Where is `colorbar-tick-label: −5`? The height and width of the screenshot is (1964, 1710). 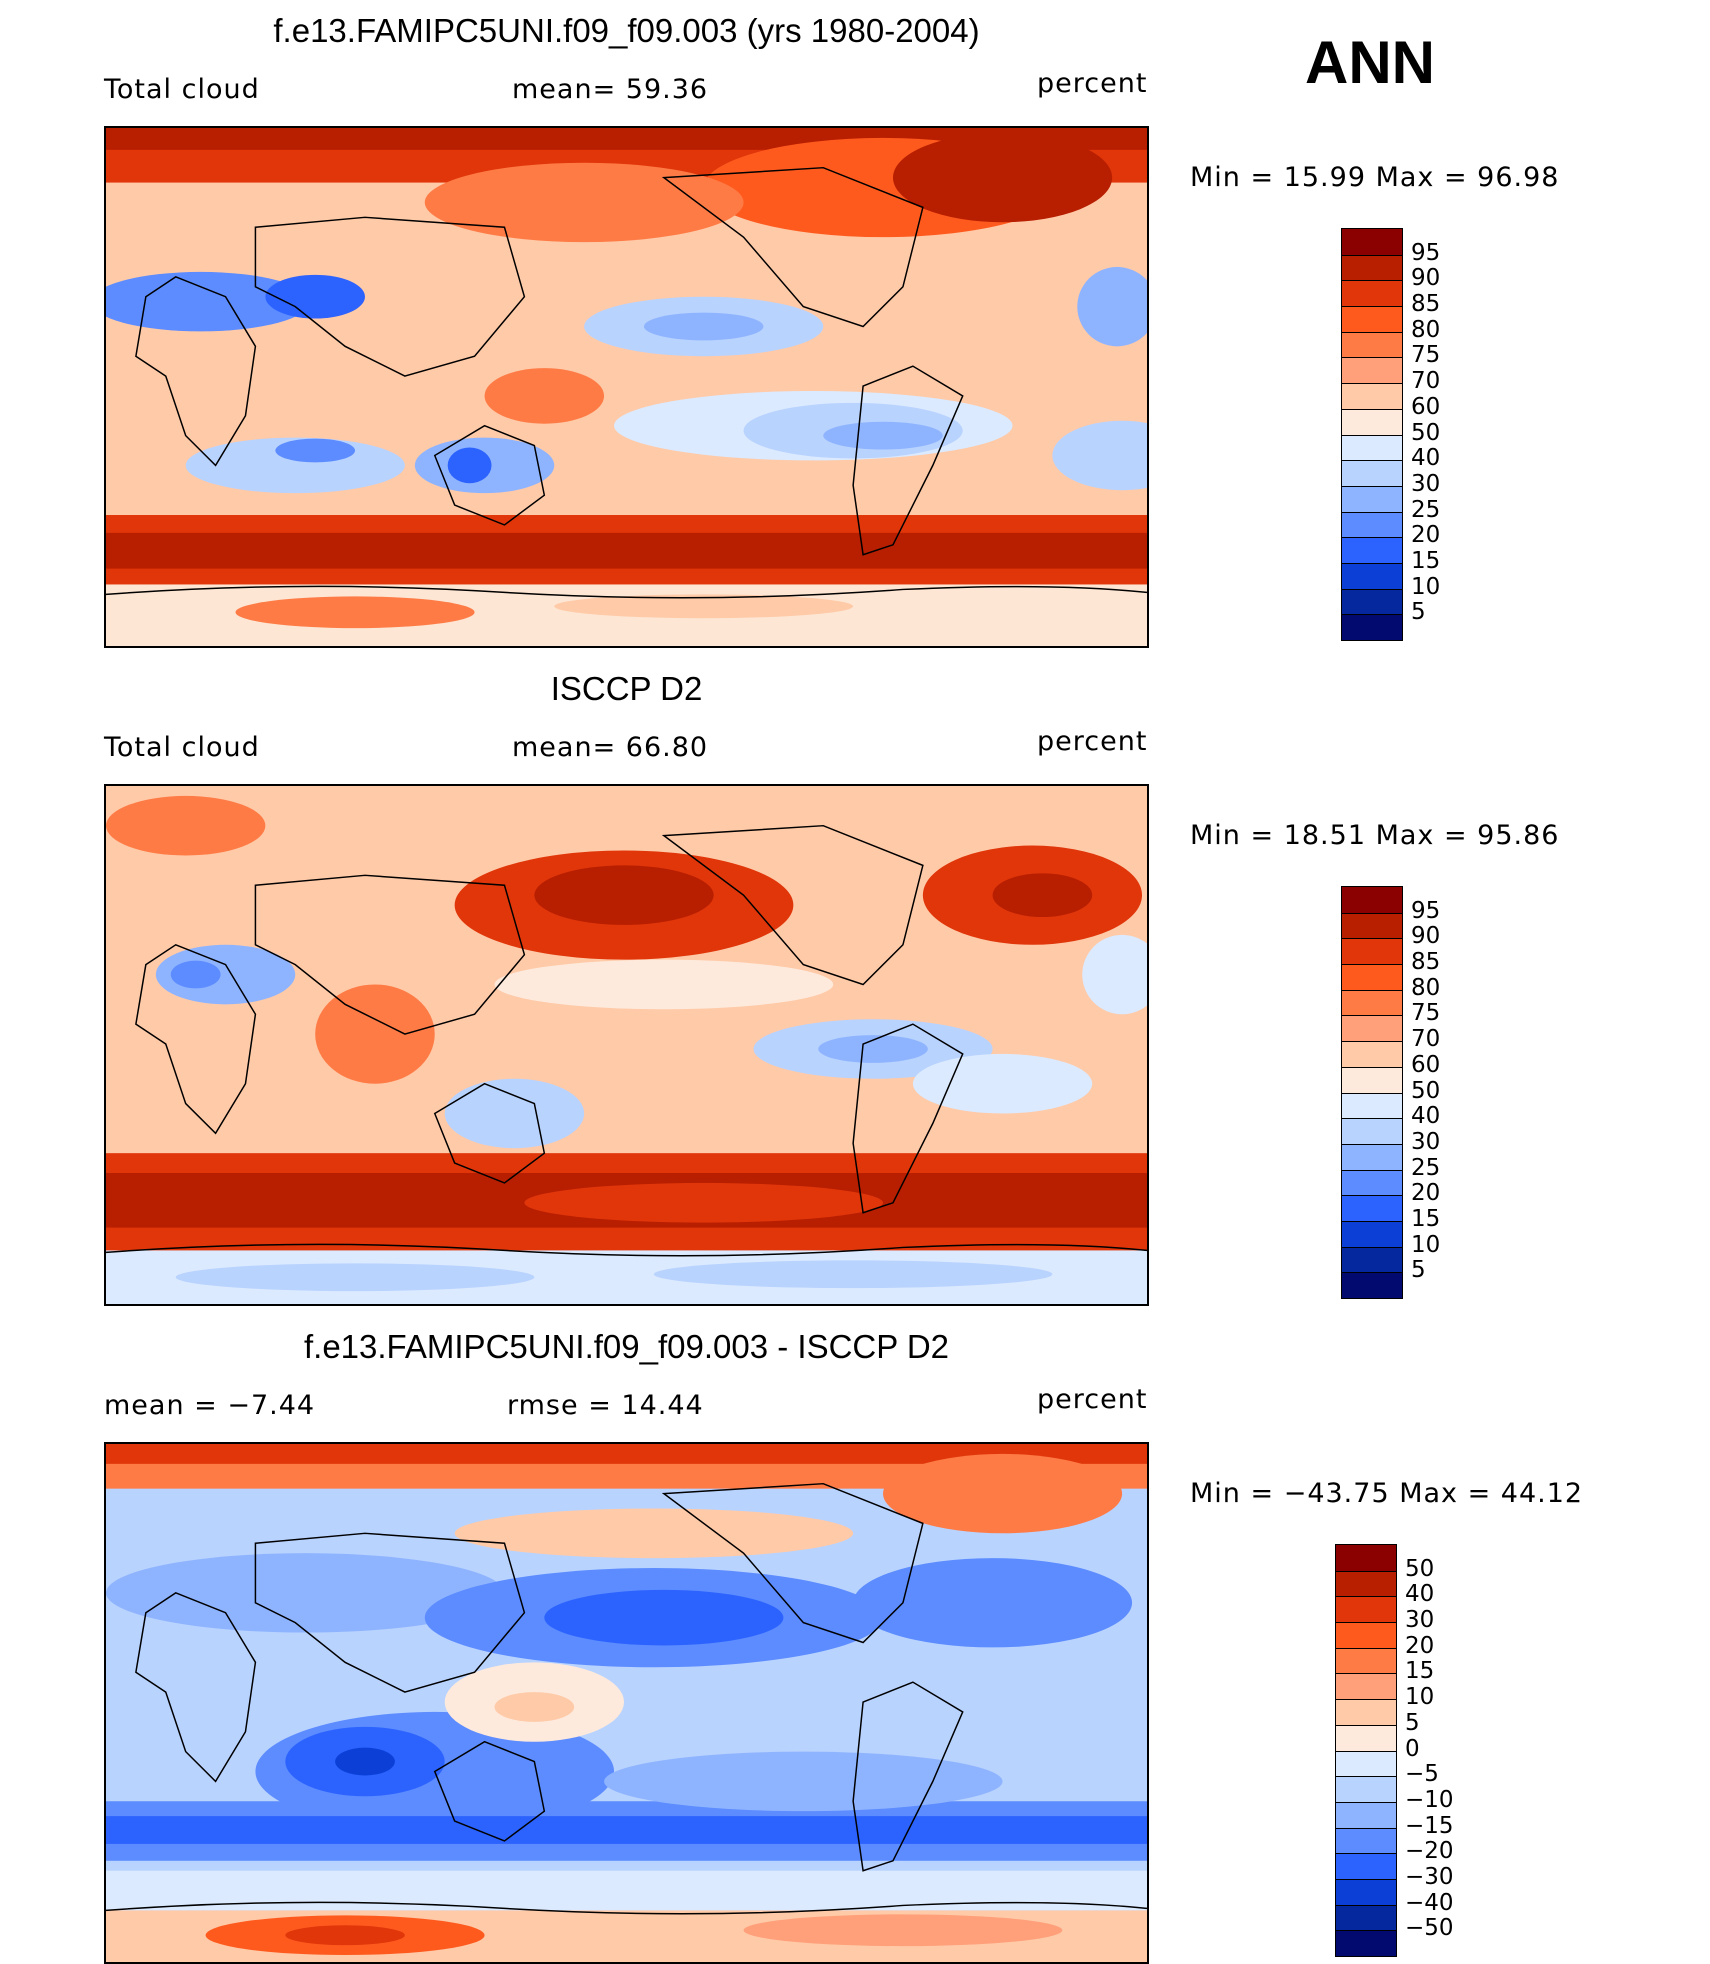
colorbar-tick-label: −5 is located at coordinates (1422, 1774).